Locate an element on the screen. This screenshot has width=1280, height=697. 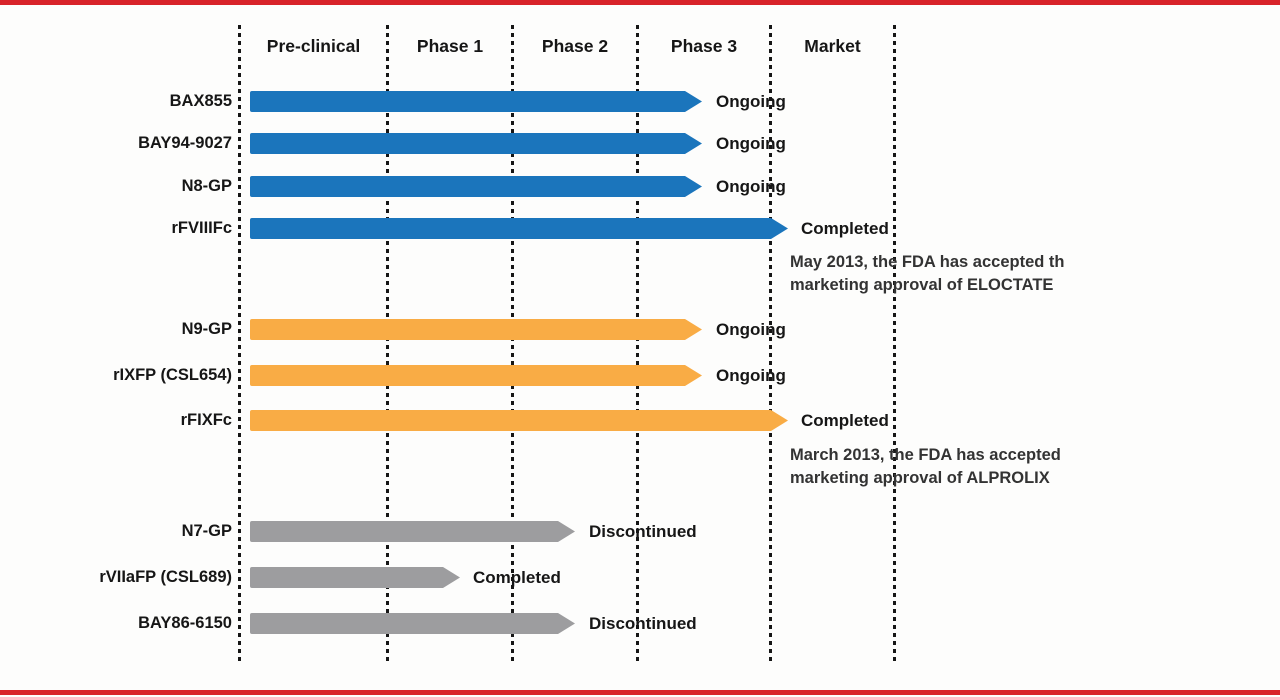
pipeline-row-n7-gp: N7-GP Discontinued is located at coordinates (640, 531).